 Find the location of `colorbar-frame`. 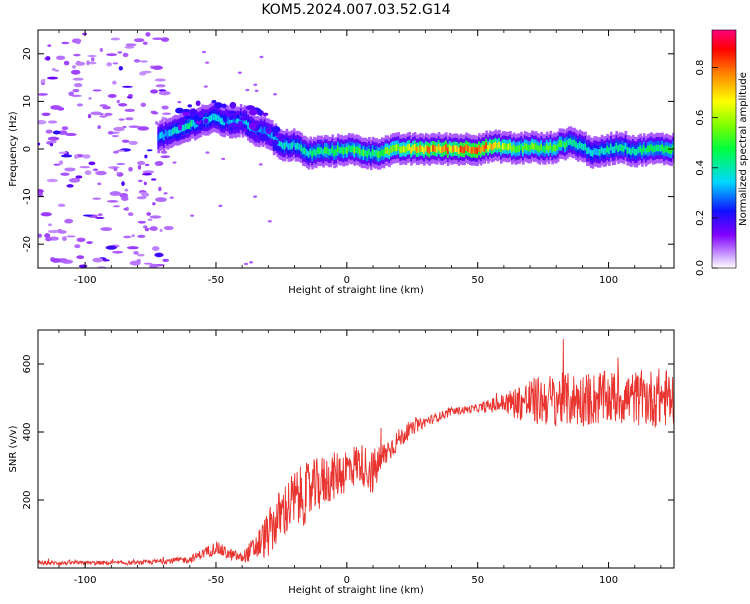

colorbar-frame is located at coordinates (724, 149).